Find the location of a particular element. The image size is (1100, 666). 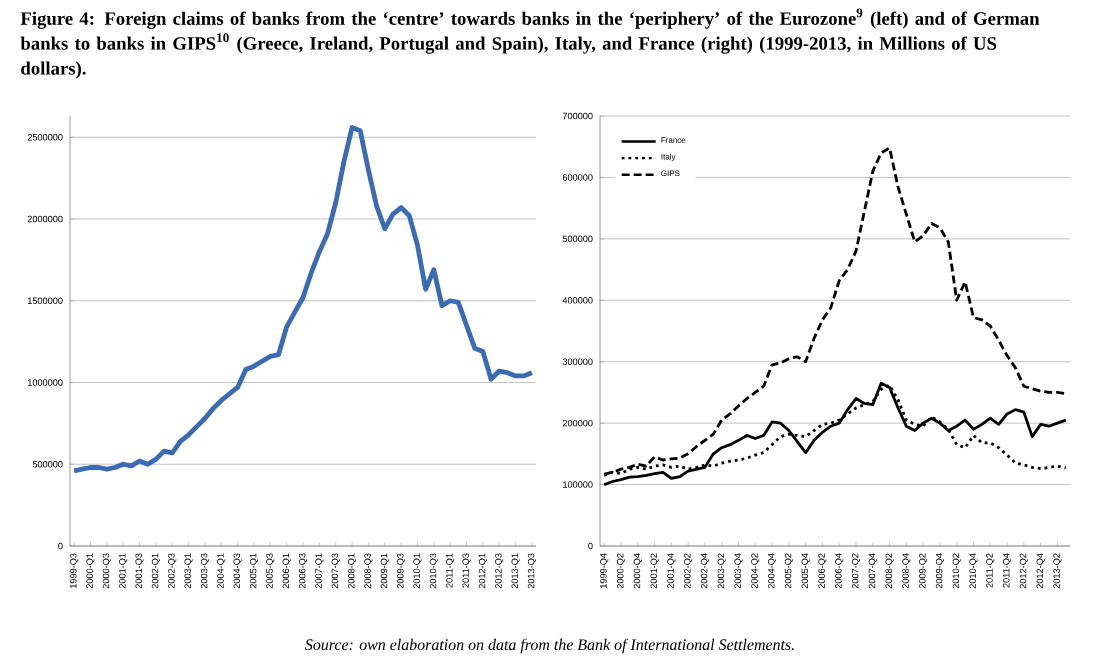

chart-title: Figure 4: Foreign claims of banks from the ‘centre’ towards banks in the ‘periphery’ of the Eurozone$^{9}$ (left) and of German banks to banks in GIPS$^{10}$ (Greece, Ireland, Portugal and Spain), Italy, and France (right) (1999-2013, in Millions of US dollars). is located at coordinates (530, 43).